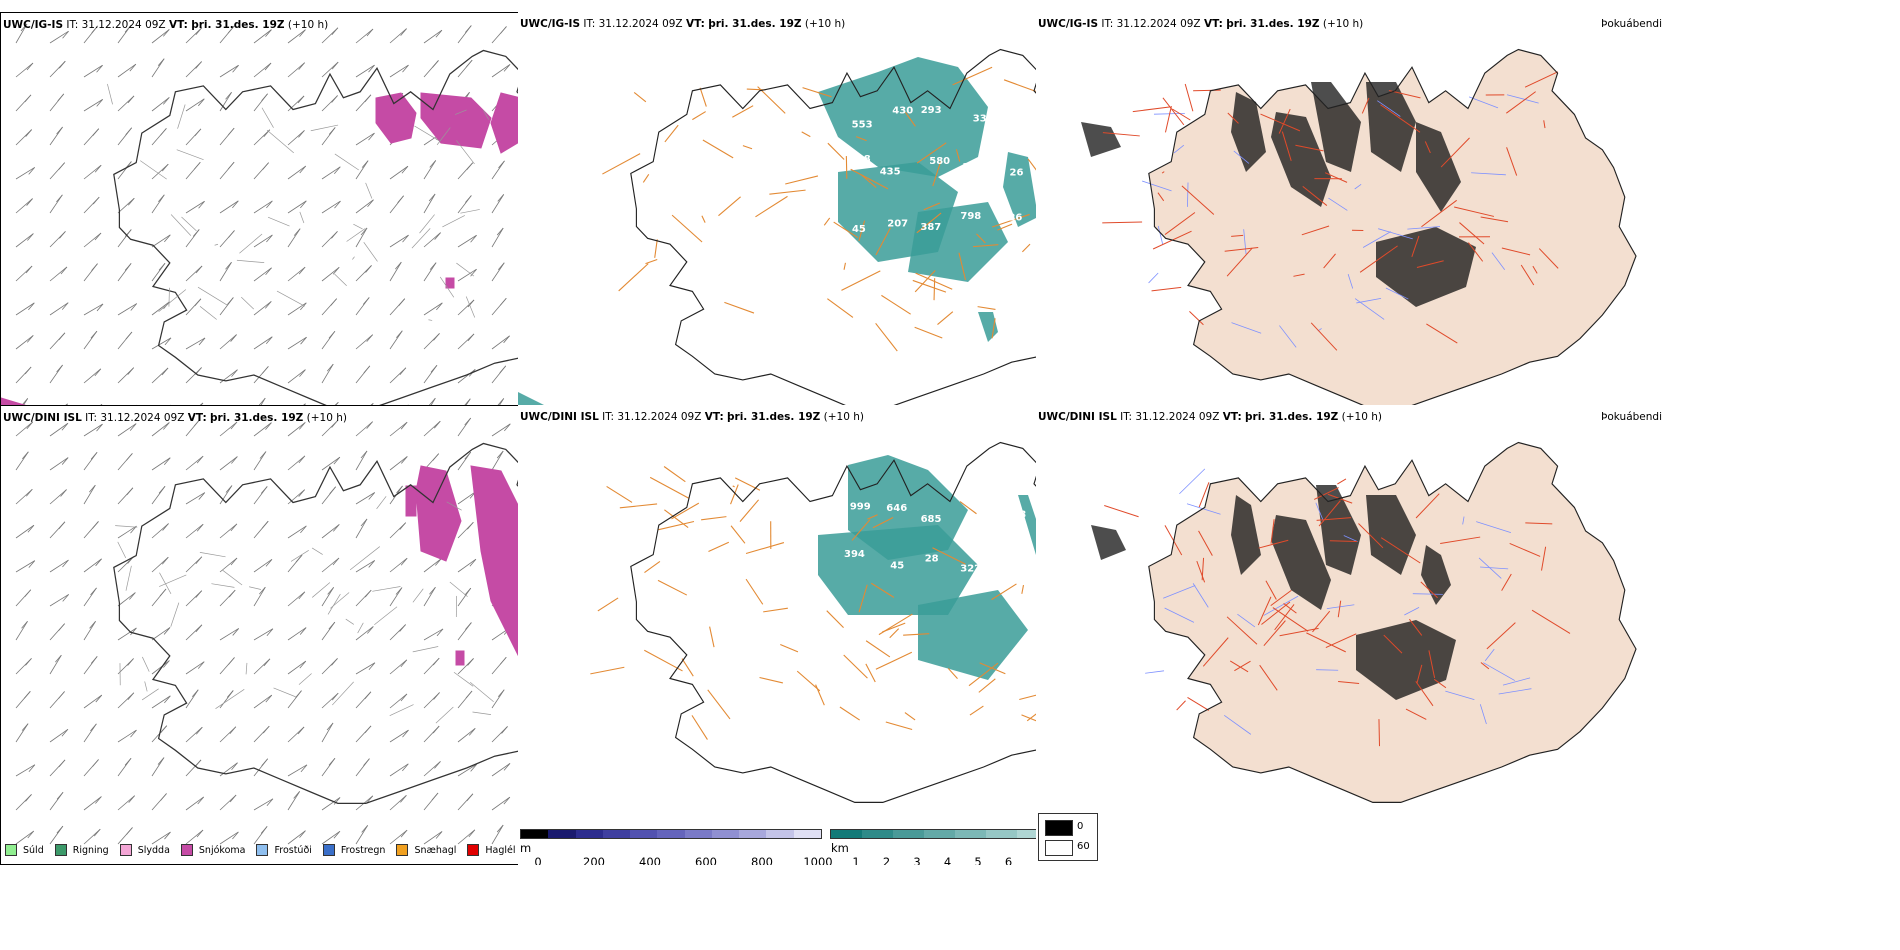 This screenshot has height=950, width=1900. Describe the element at coordinates (947, 860) in the screenshot. I see `visibility-tick: 4` at that location.